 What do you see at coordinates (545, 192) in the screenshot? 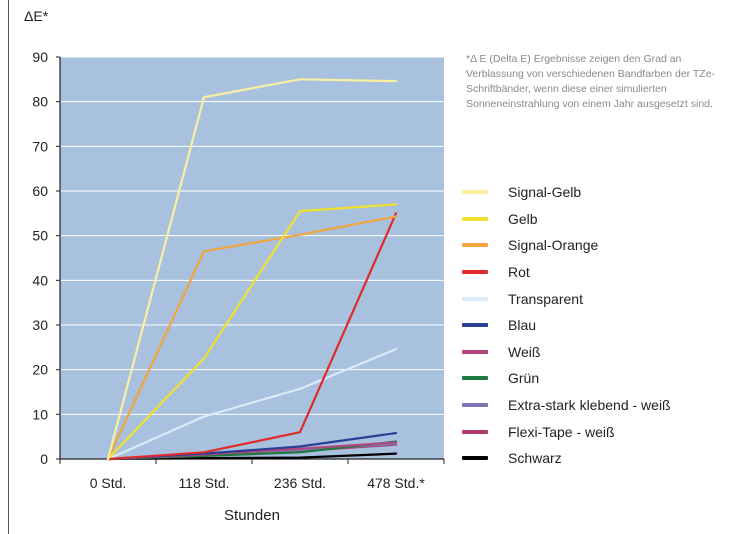
I see `legend-label: Signal-Gelb` at bounding box center [545, 192].